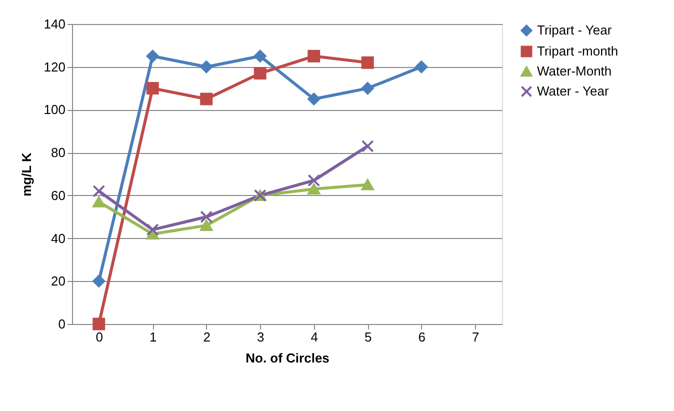 This screenshot has height=411, width=674. Describe the element at coordinates (368, 337) in the screenshot. I see `x-tick-label: 5` at that location.